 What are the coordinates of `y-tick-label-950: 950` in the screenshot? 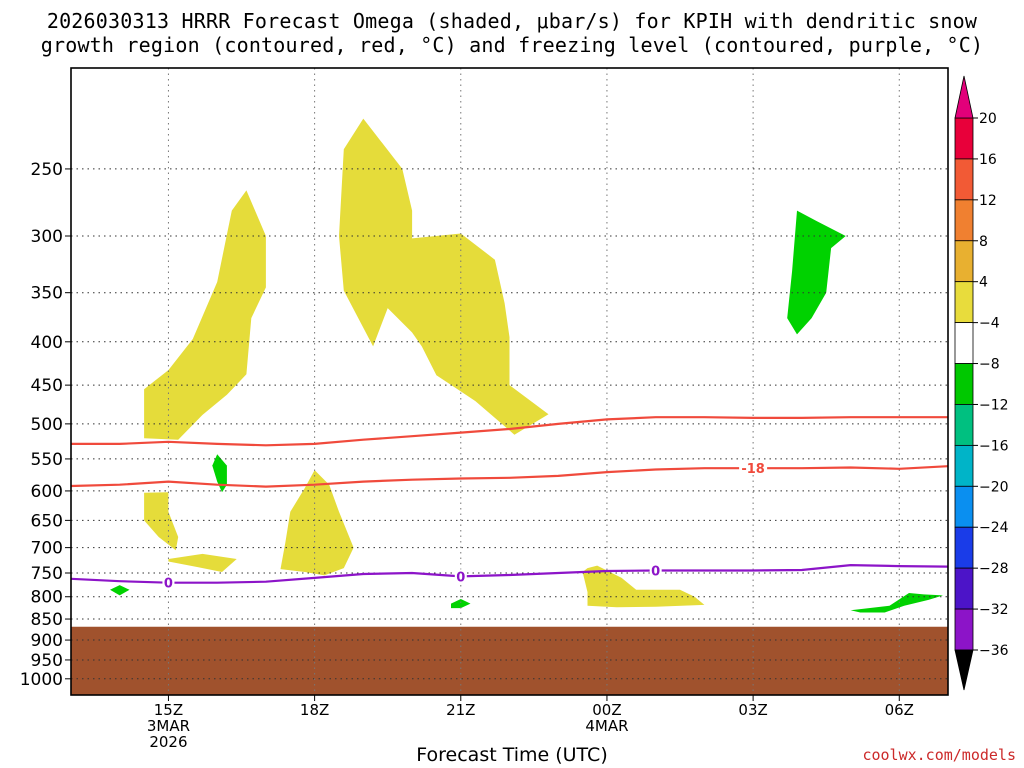 It's located at (47, 661).